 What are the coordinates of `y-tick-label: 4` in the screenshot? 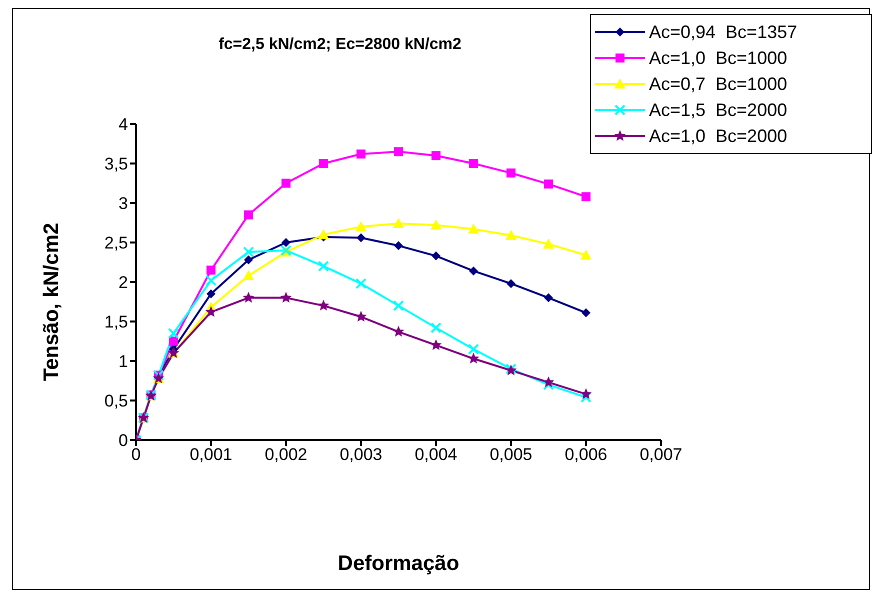 It's located at (123, 124).